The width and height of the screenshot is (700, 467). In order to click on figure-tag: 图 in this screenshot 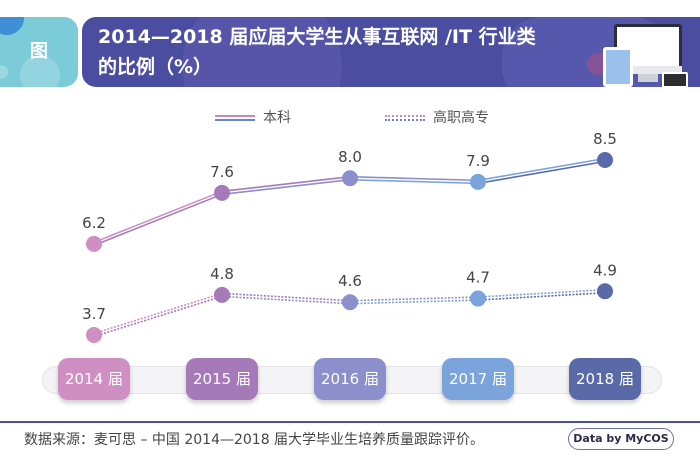, I will do `click(39, 52)`.